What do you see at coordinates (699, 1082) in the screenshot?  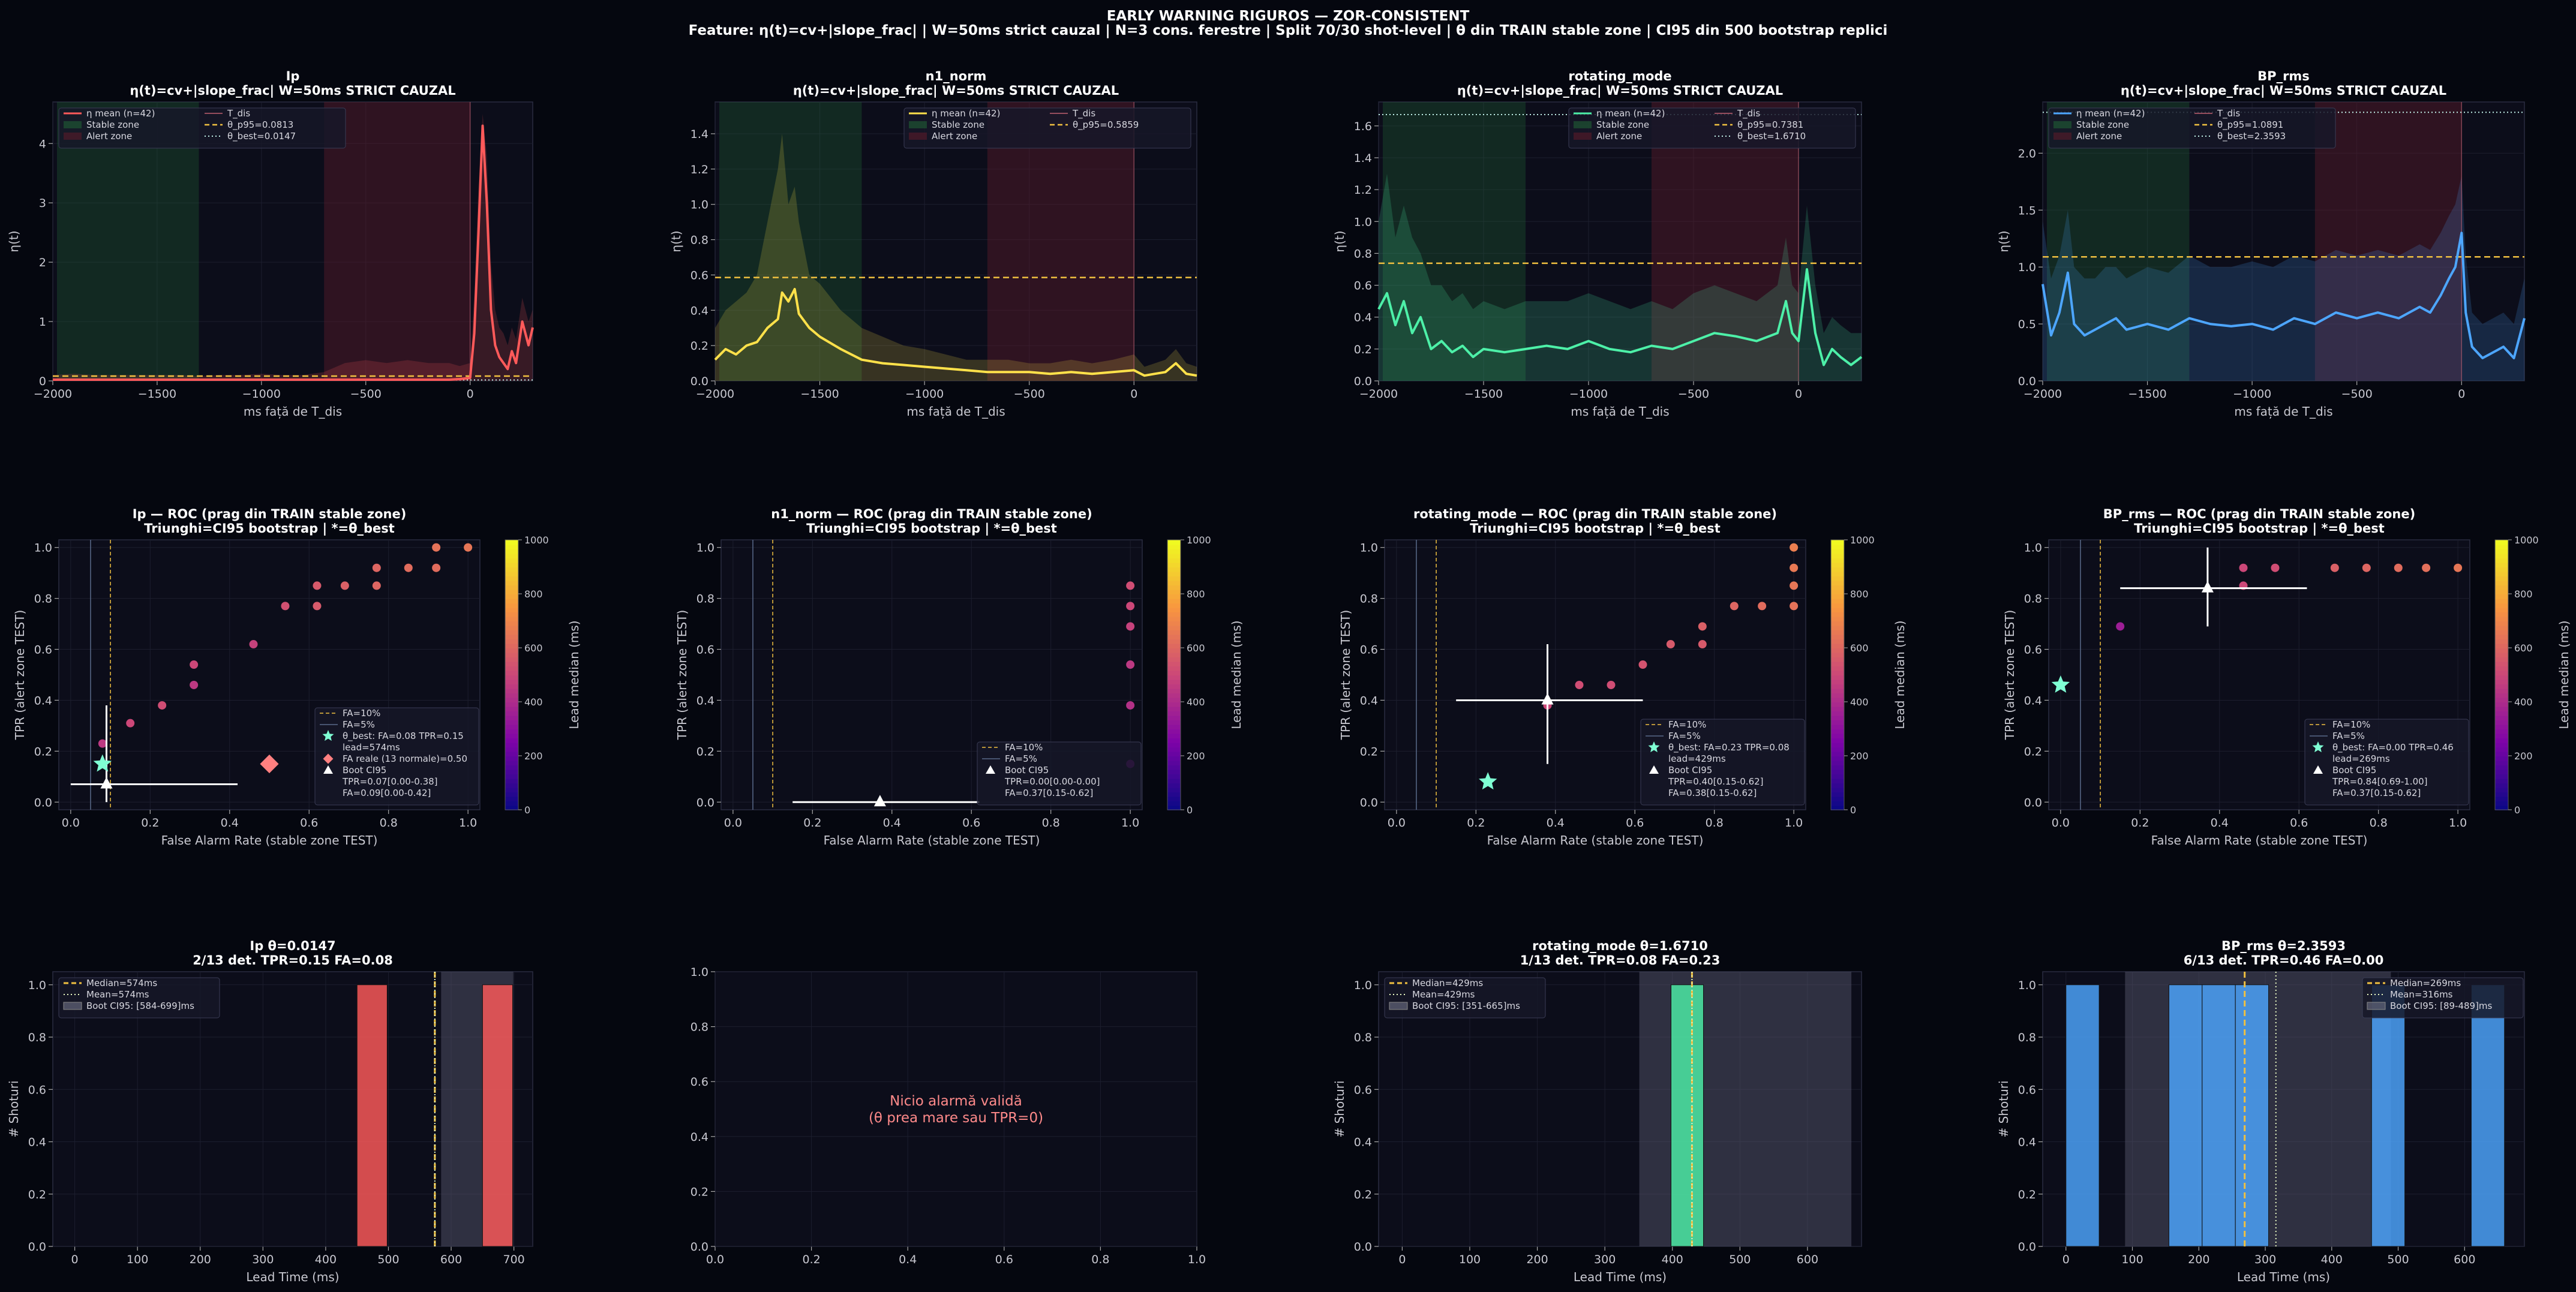 I see `y-tick-label: 0.6` at bounding box center [699, 1082].